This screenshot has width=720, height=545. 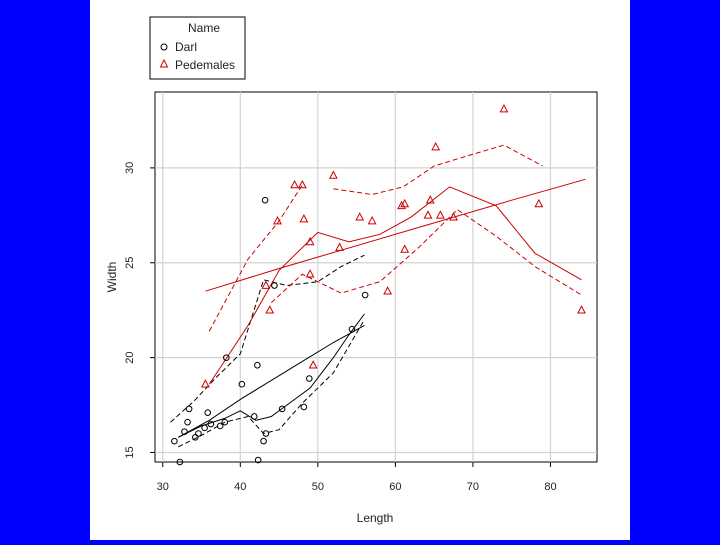 What do you see at coordinates (205, 65) in the screenshot?
I see `legend-label-pedemales: Pedemales` at bounding box center [205, 65].